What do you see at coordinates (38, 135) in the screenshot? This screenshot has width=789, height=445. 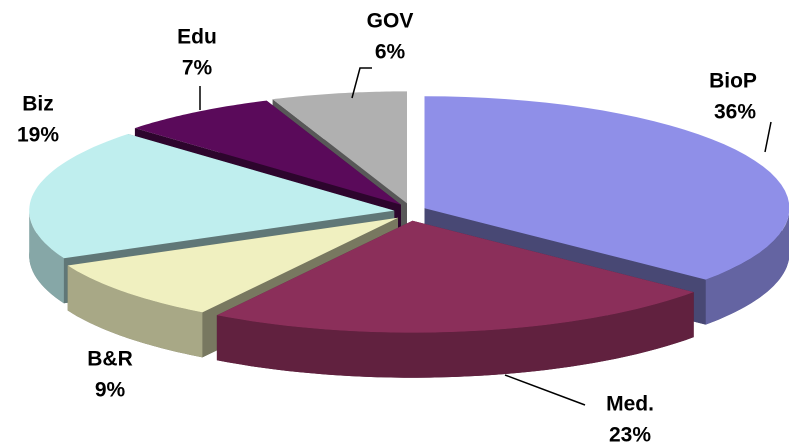 I see `value-label: 19%` at bounding box center [38, 135].